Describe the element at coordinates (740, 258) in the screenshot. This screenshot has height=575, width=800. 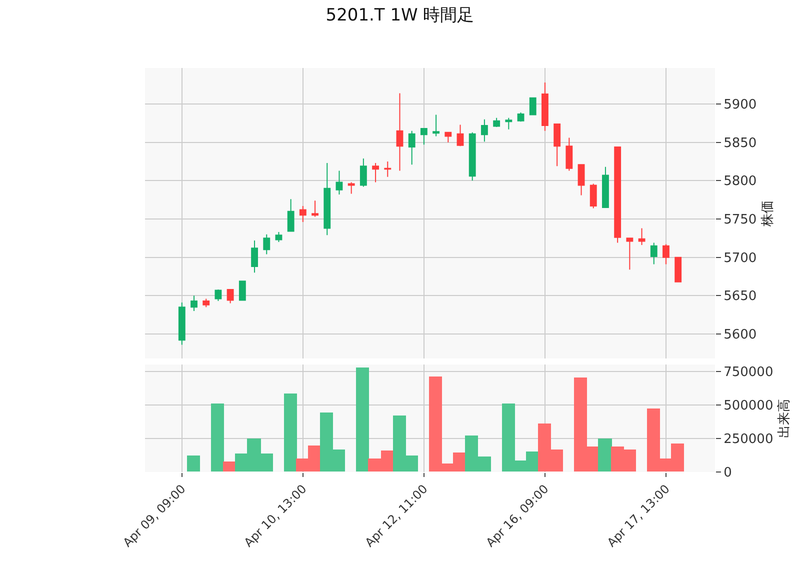
I see `y-tick-label: 5700` at that location.